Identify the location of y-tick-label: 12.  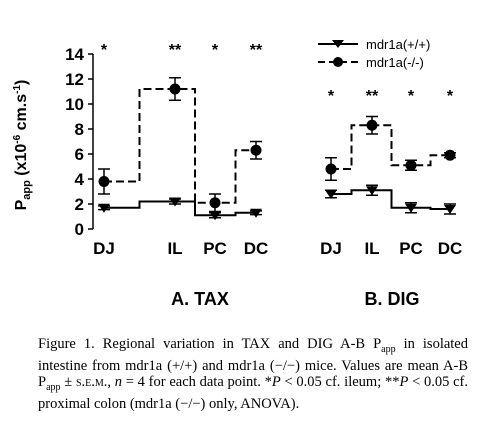
(74, 79).